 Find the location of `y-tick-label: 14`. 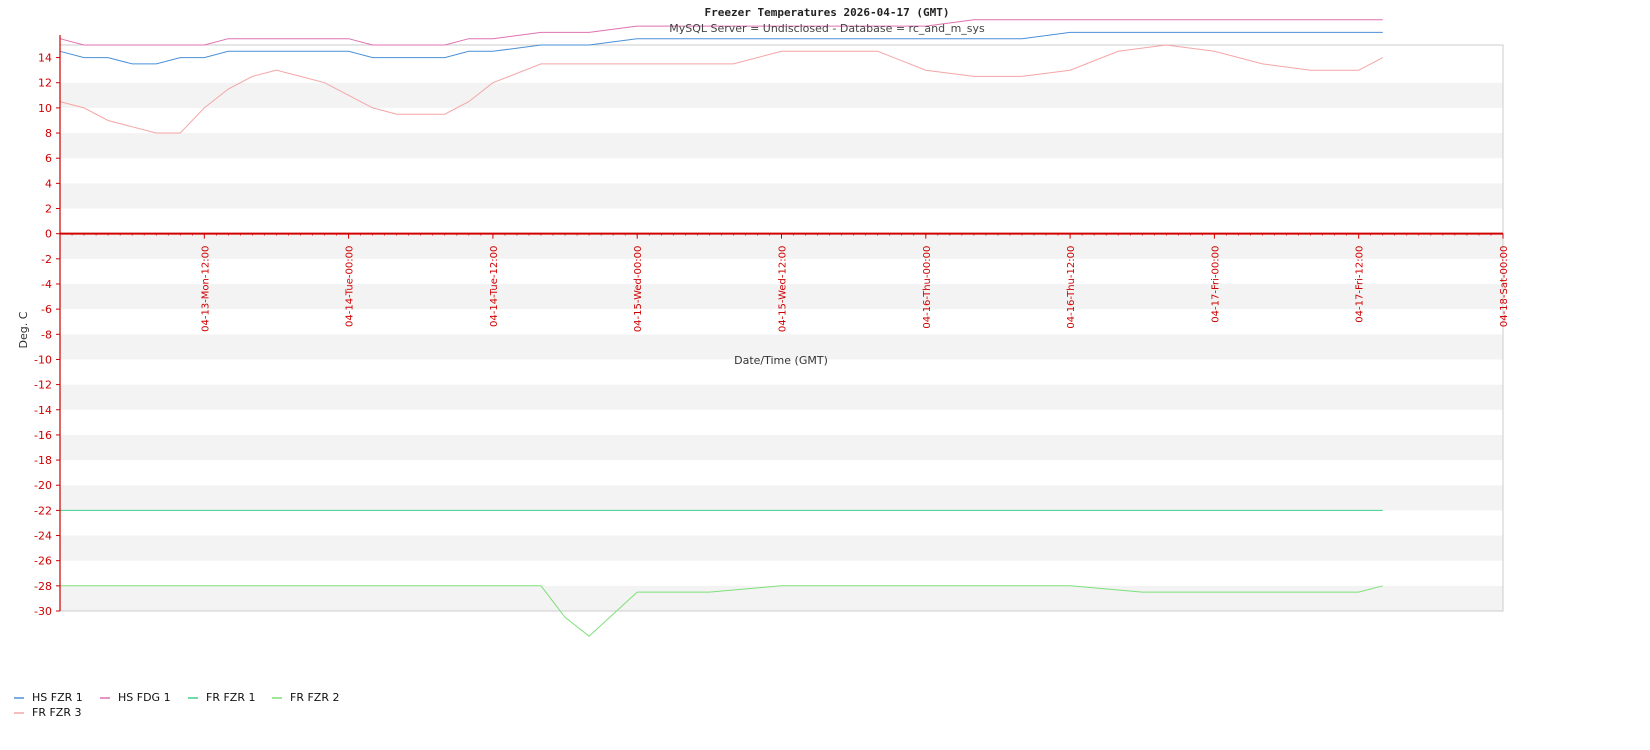

y-tick-label: 14 is located at coordinates (45, 58).